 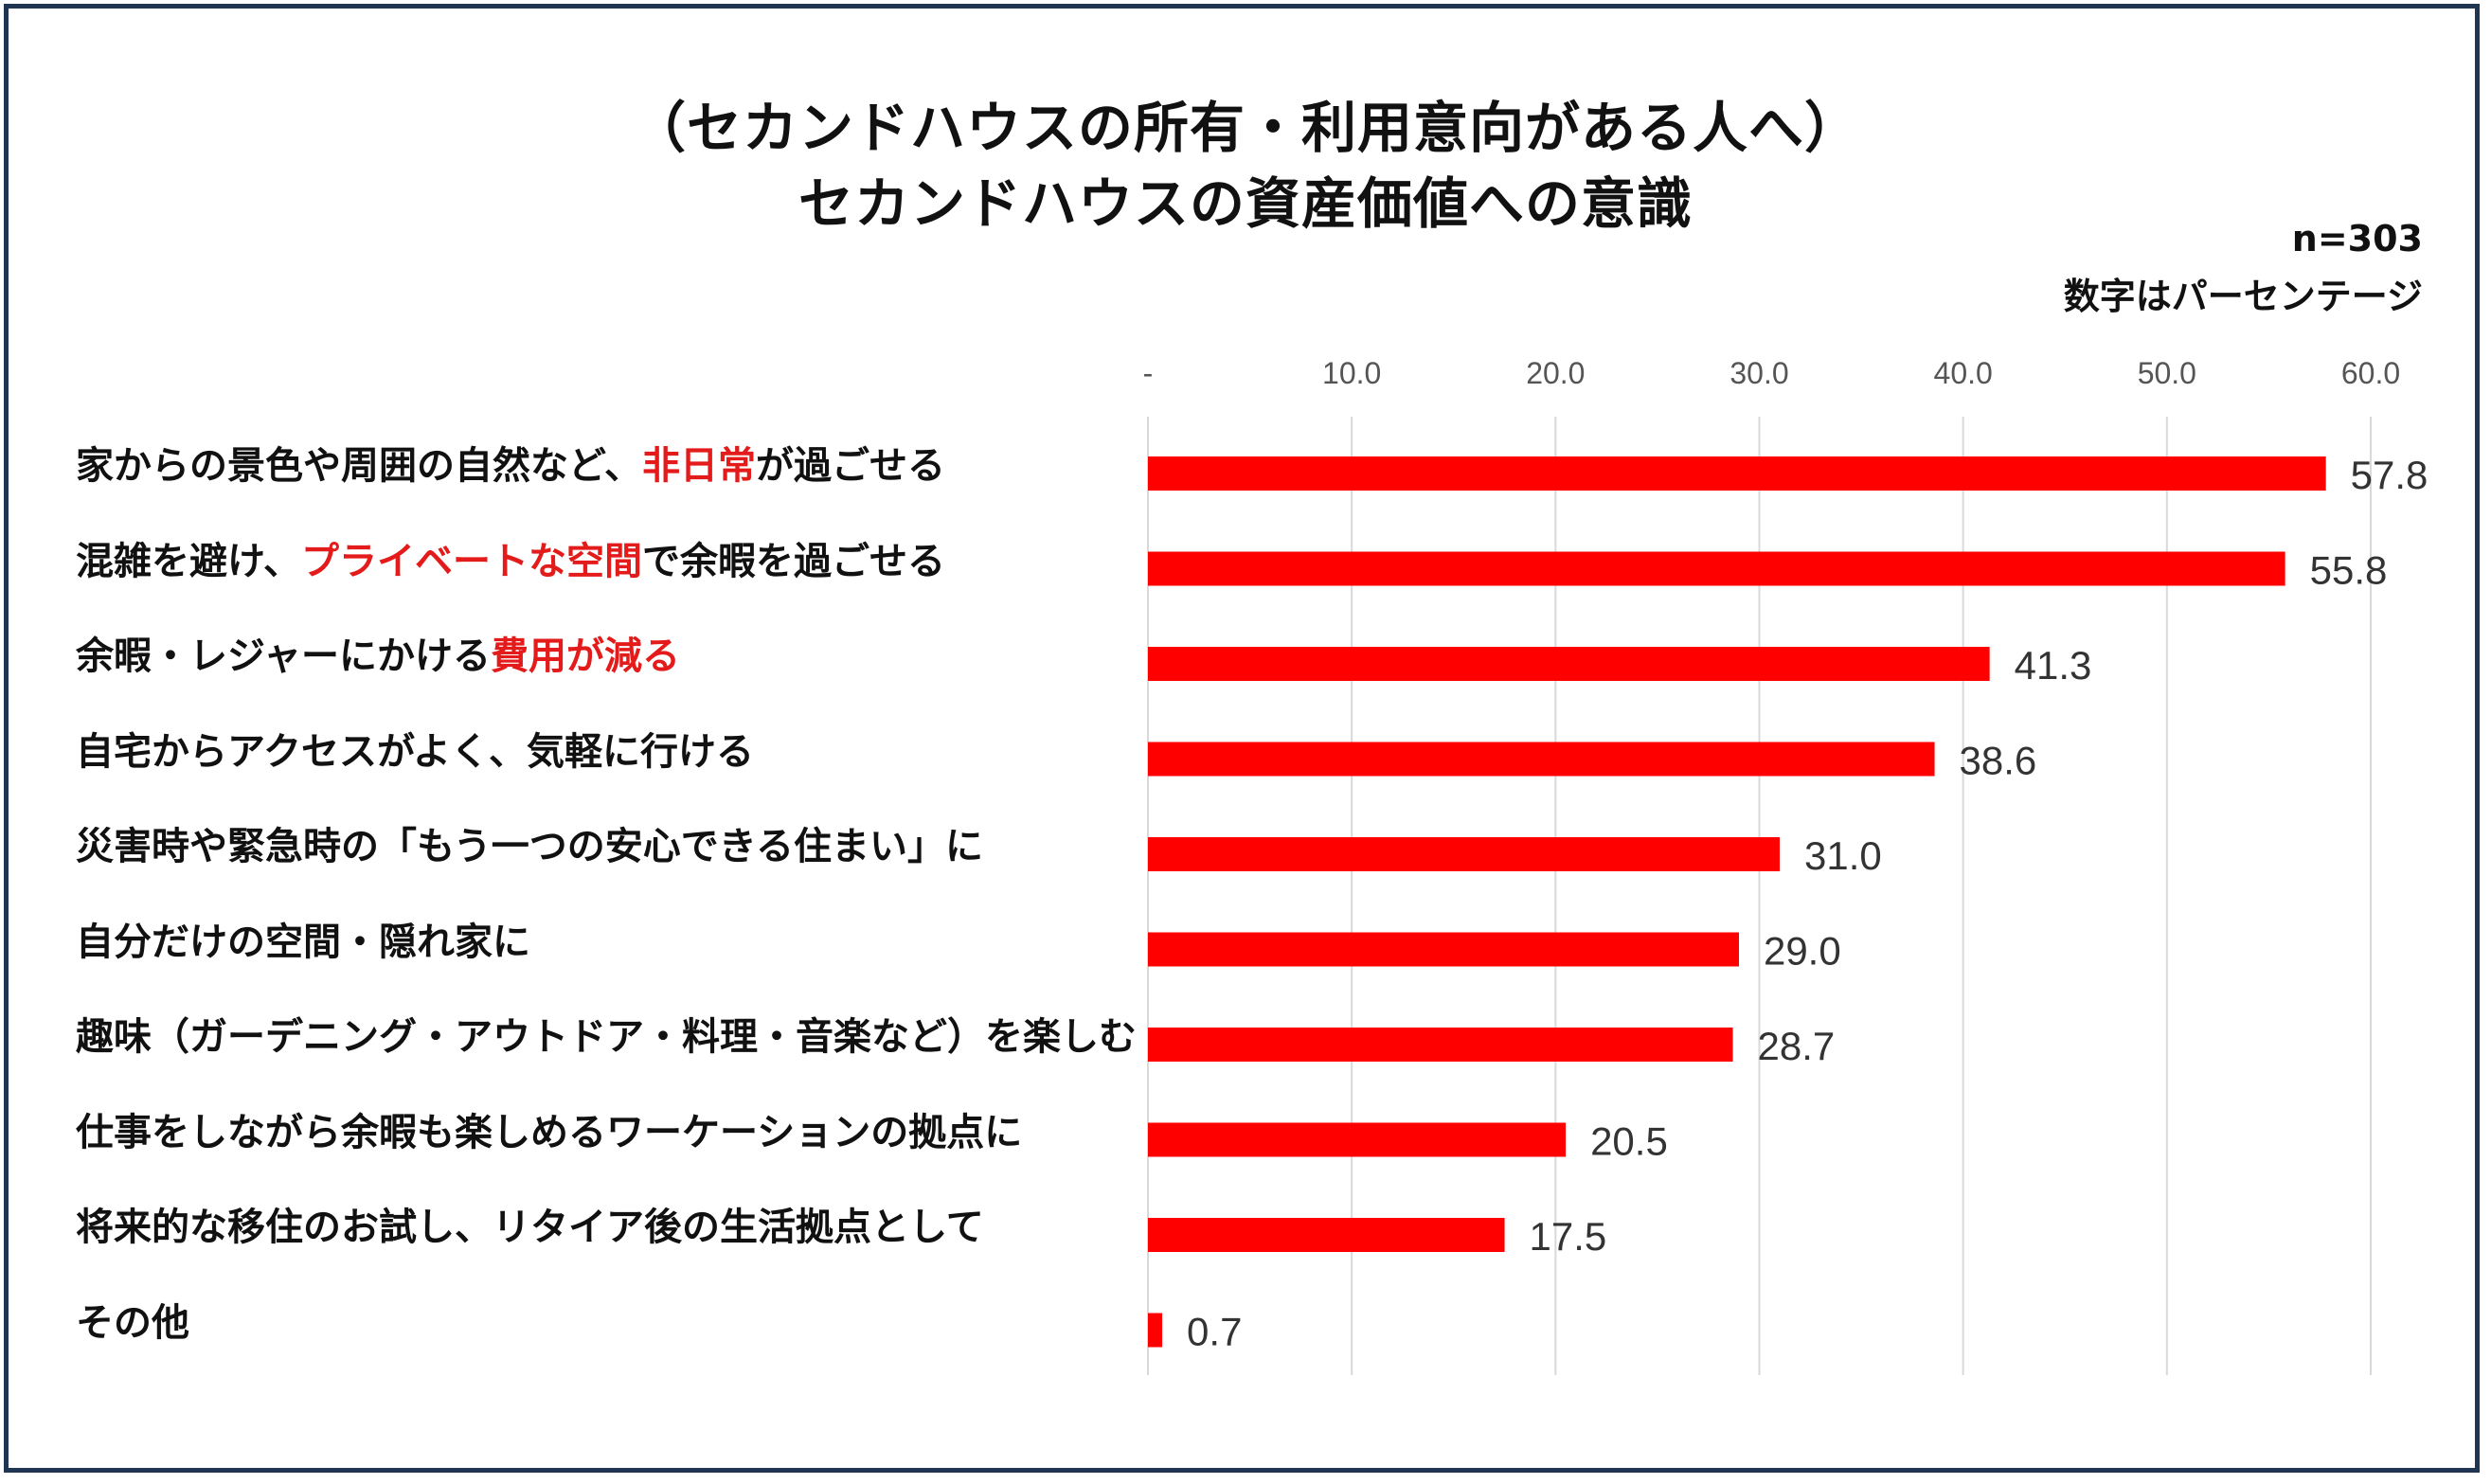 What do you see at coordinates (2243, 296) in the screenshot?
I see `unit-note: 数字はパーセンテージ` at bounding box center [2243, 296].